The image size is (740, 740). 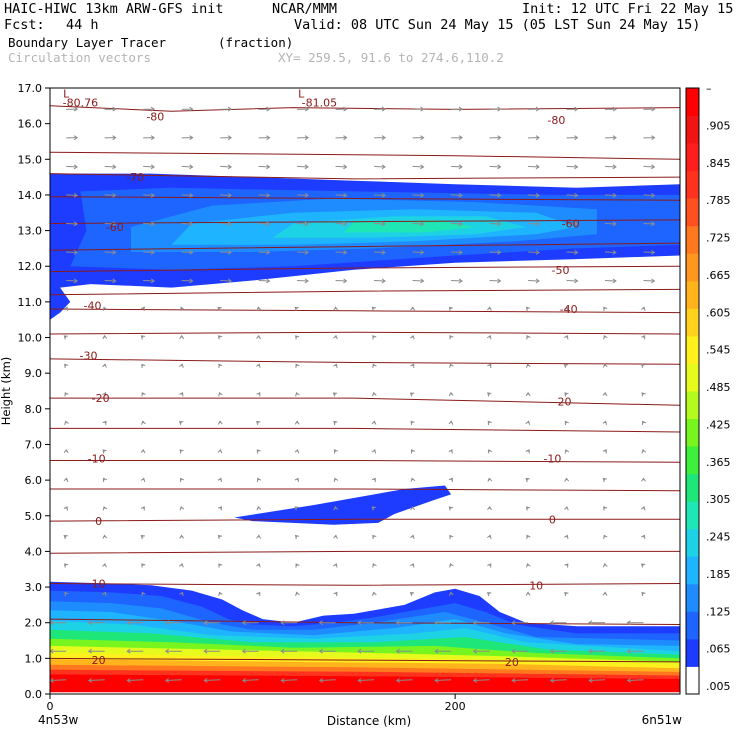 What do you see at coordinates (99, 584) in the screenshot?
I see `contour-label: 10` at bounding box center [99, 584].